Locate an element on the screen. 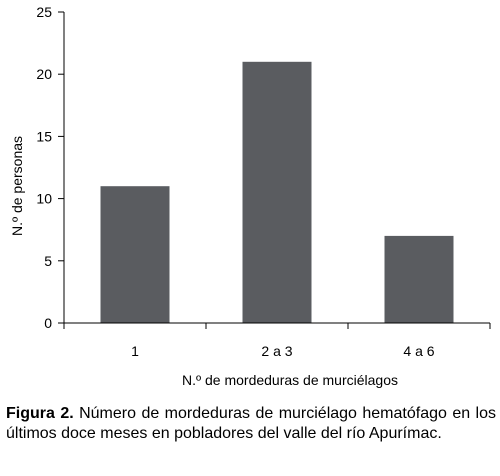  y-tick-label: 5 is located at coordinates (48, 261).